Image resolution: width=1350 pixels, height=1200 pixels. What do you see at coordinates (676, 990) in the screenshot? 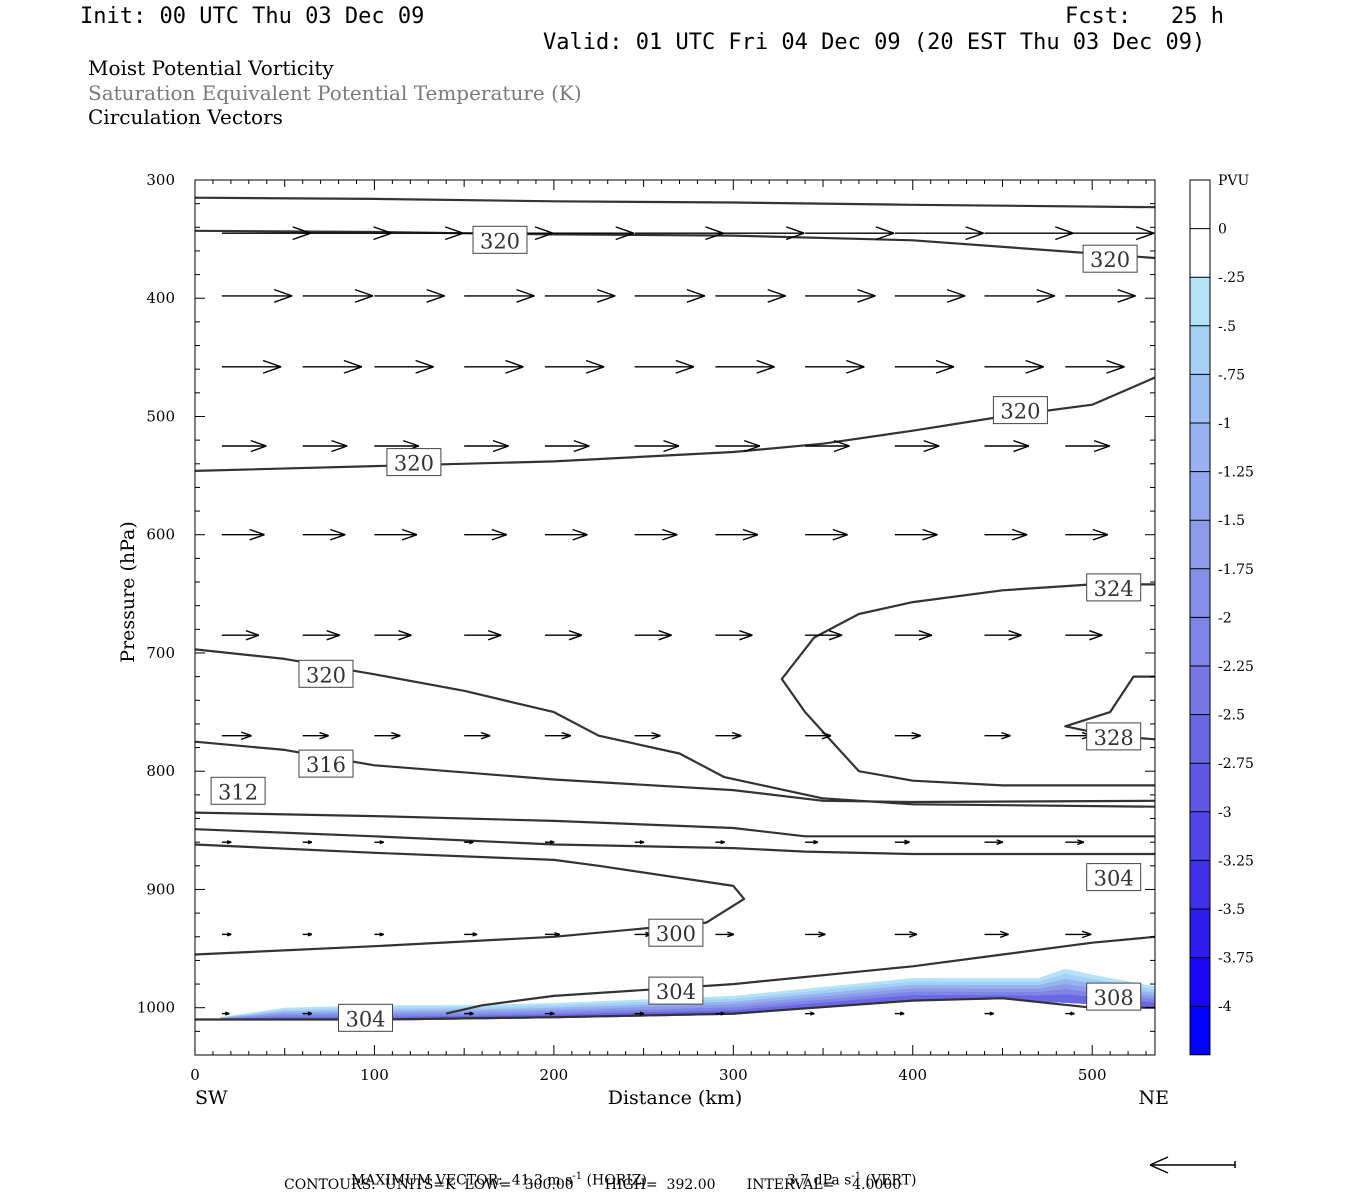
I see `contour-label-304: 304` at bounding box center [676, 990].